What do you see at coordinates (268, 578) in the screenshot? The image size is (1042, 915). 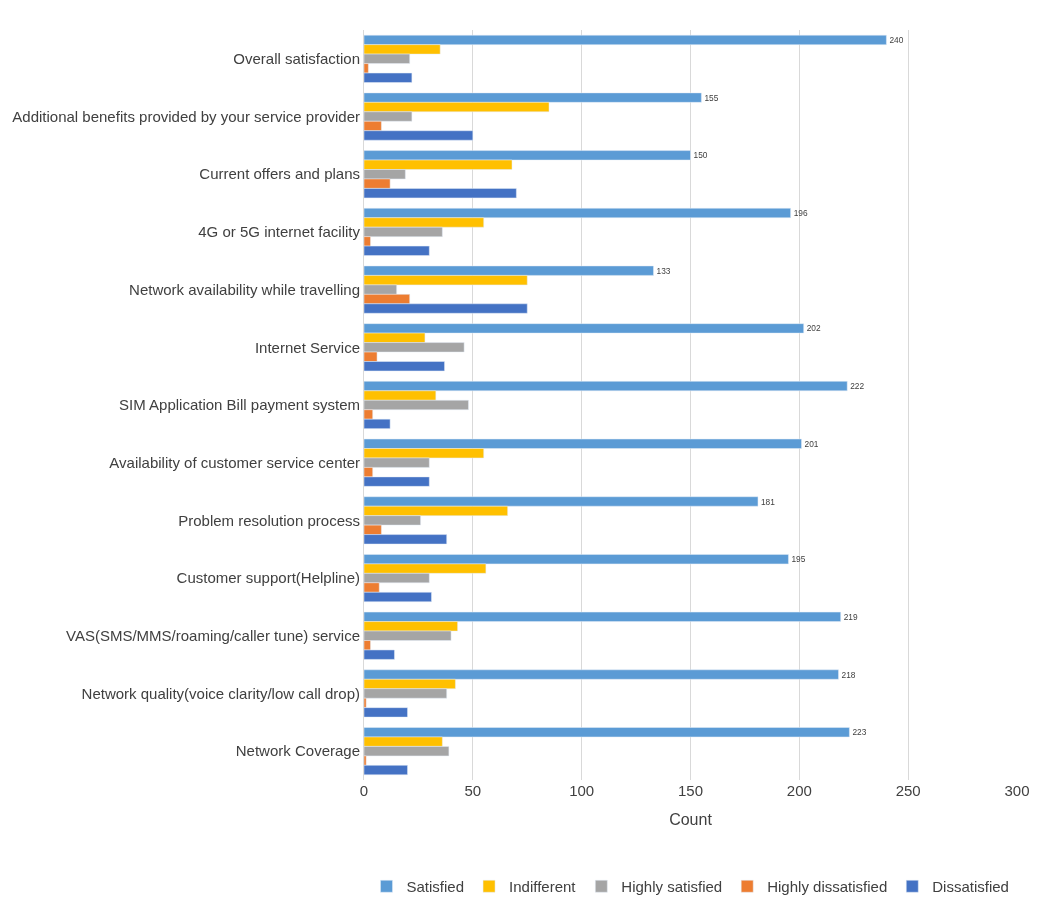 I see `y-tick-label: Customer support(Helpline)` at bounding box center [268, 578].